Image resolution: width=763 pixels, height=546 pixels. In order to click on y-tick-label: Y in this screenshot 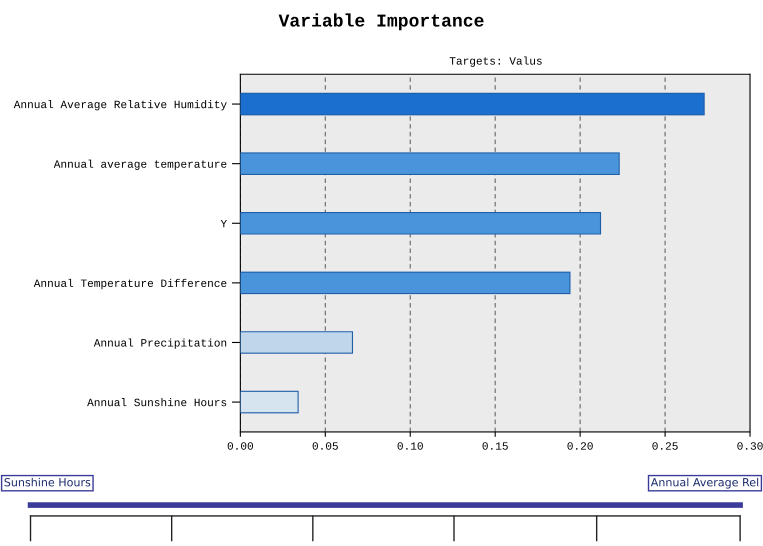, I will do `click(223, 224)`.